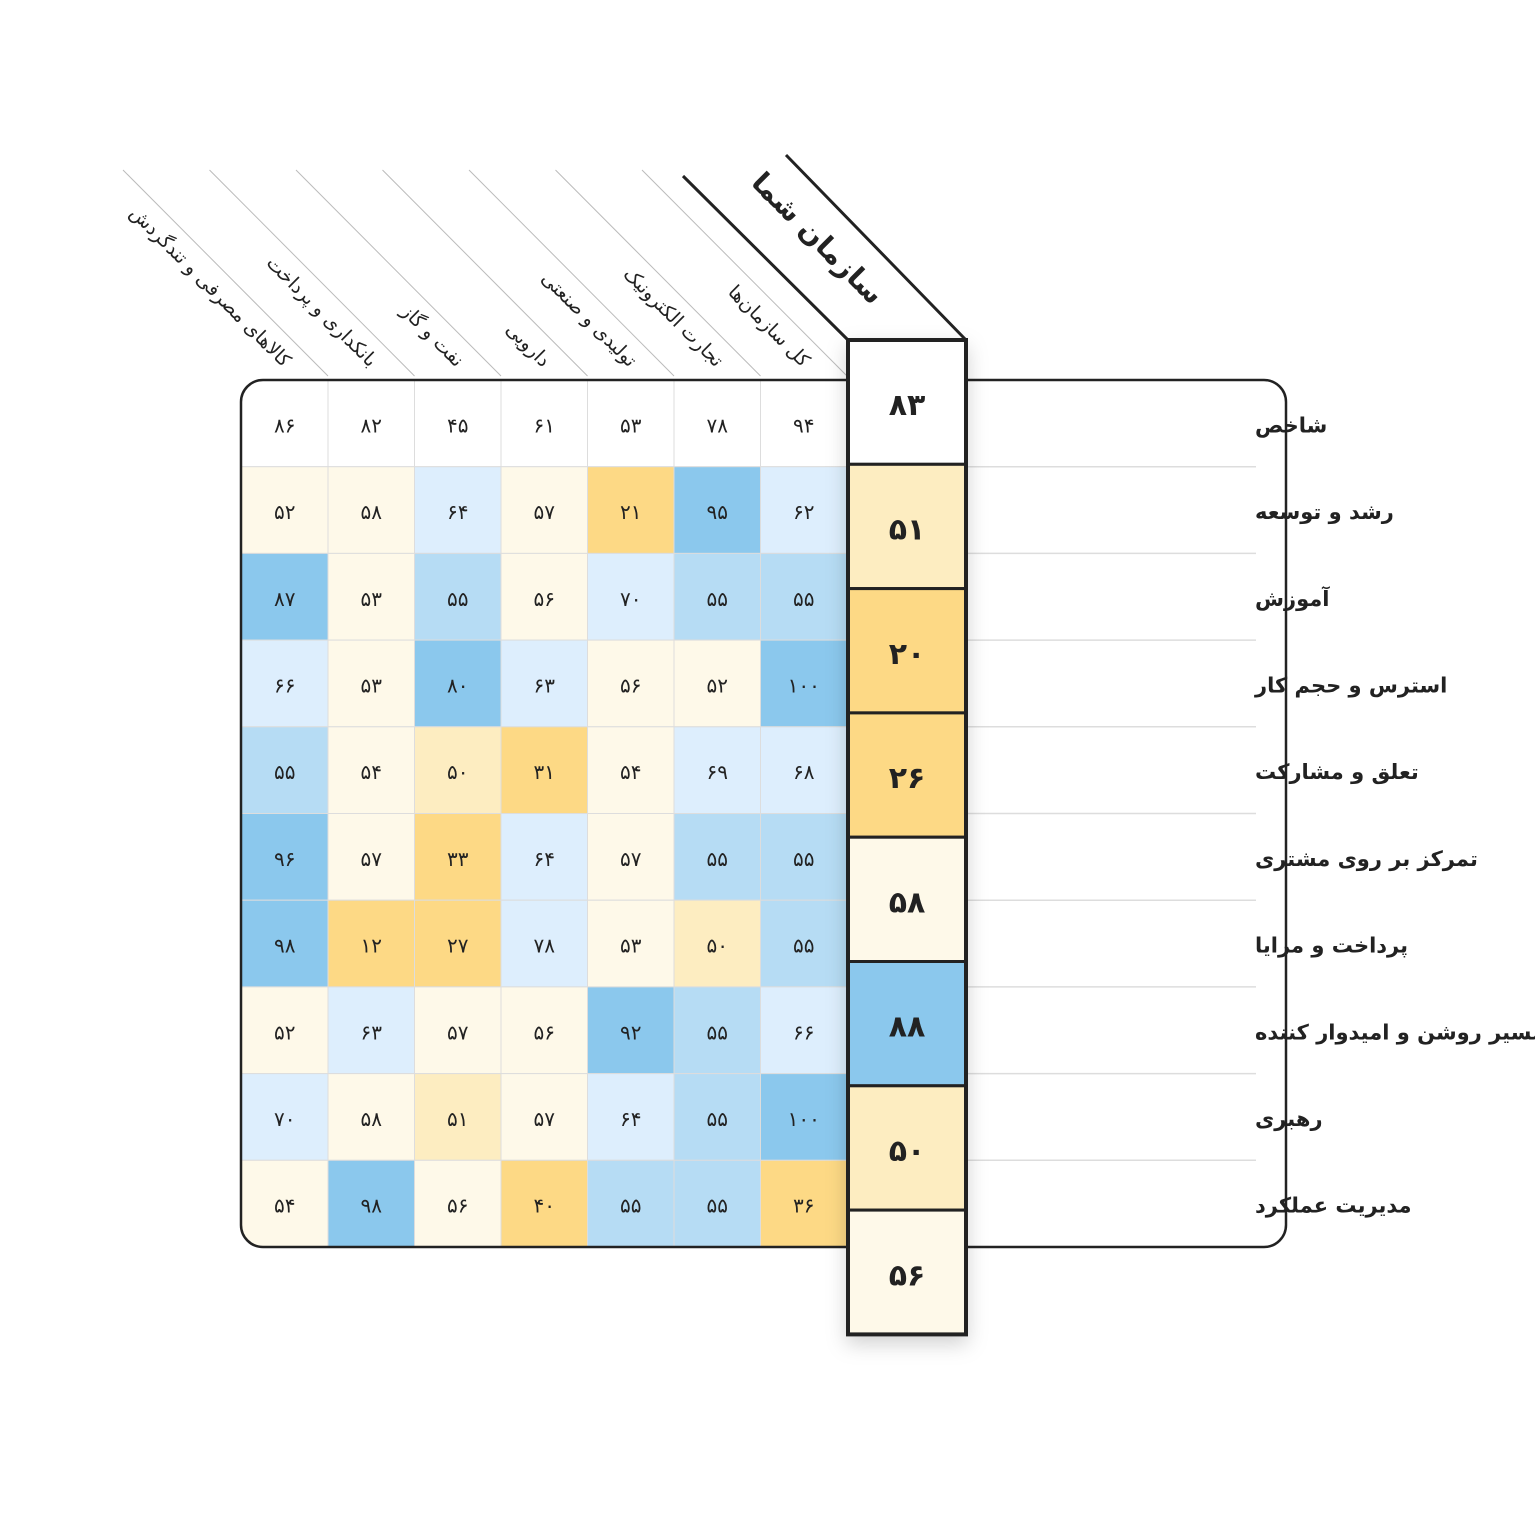 The image size is (1535, 1535). I want to click on cell-value: ۳۶, so click(803, 1206).